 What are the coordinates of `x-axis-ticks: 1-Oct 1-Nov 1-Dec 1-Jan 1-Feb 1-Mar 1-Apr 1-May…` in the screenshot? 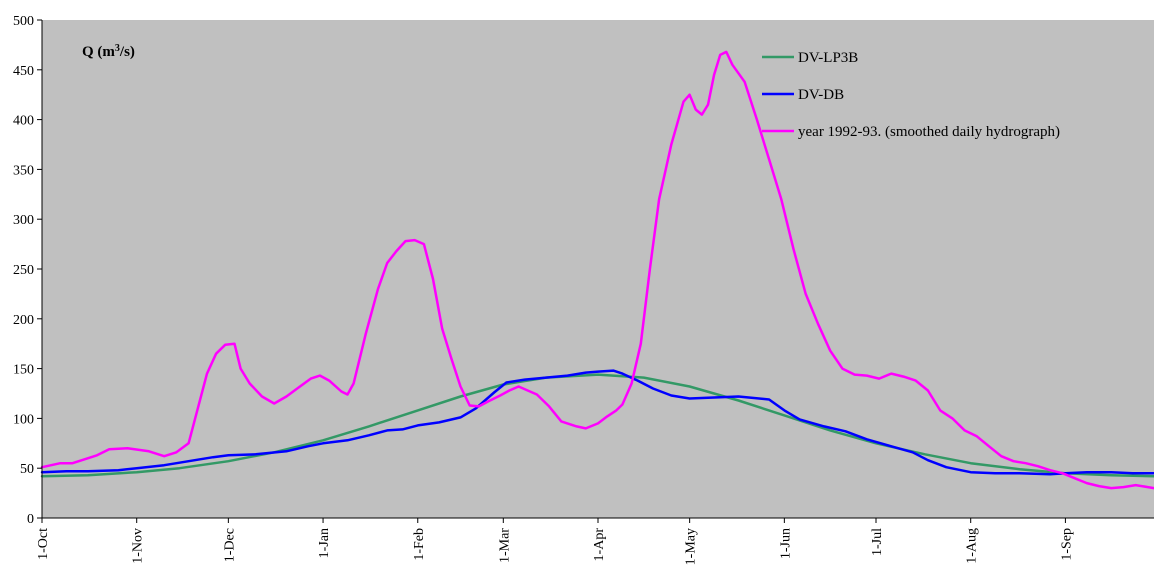 It's located at (555, 541).